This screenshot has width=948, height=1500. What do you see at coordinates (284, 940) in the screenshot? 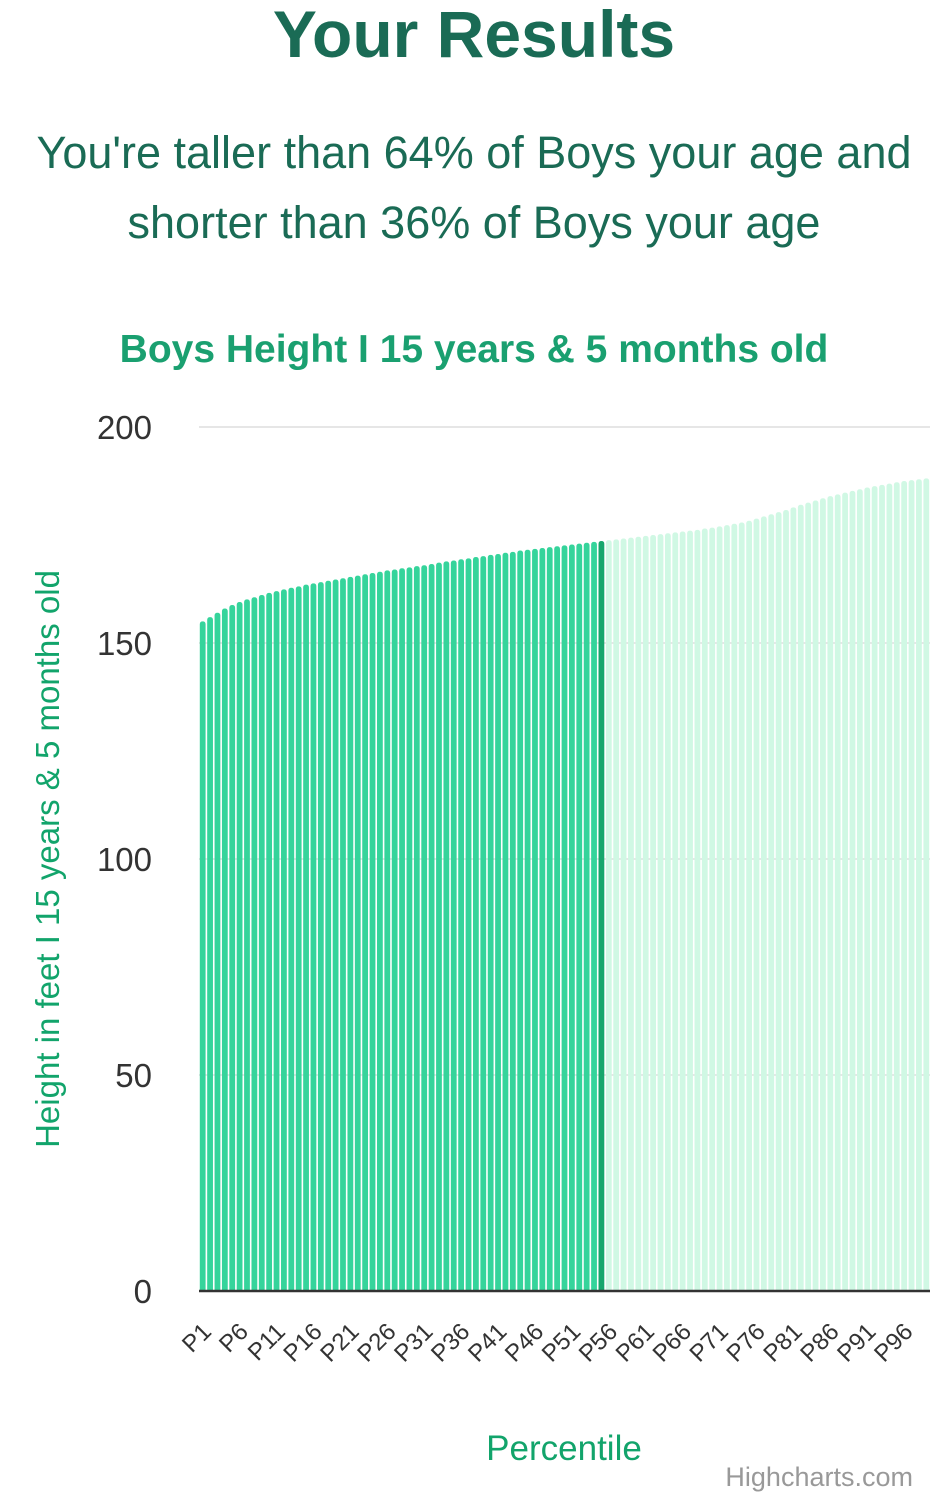
I see `bar-P12` at bounding box center [284, 940].